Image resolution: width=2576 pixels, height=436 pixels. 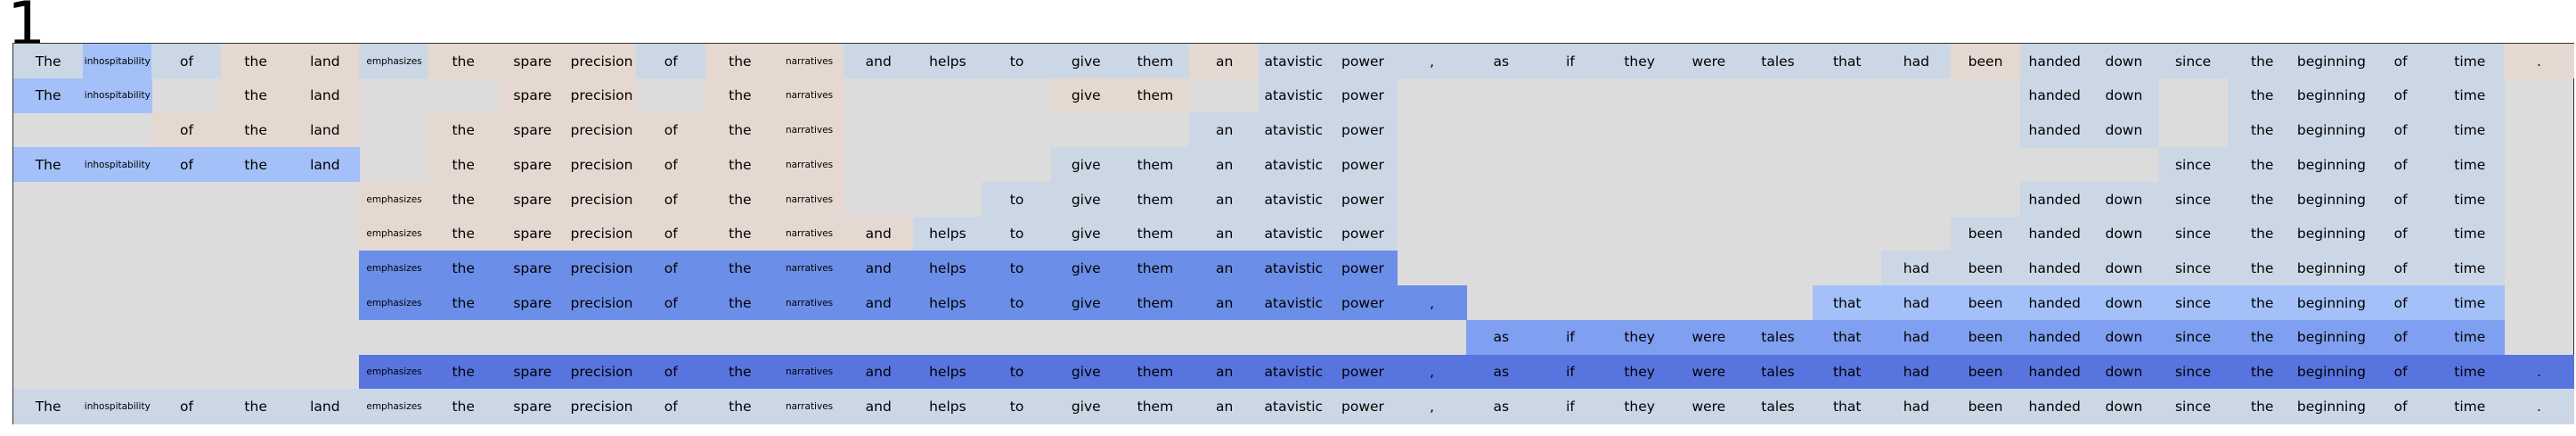 What do you see at coordinates (1916, 303) in the screenshot?
I see `token-cell: had` at bounding box center [1916, 303].